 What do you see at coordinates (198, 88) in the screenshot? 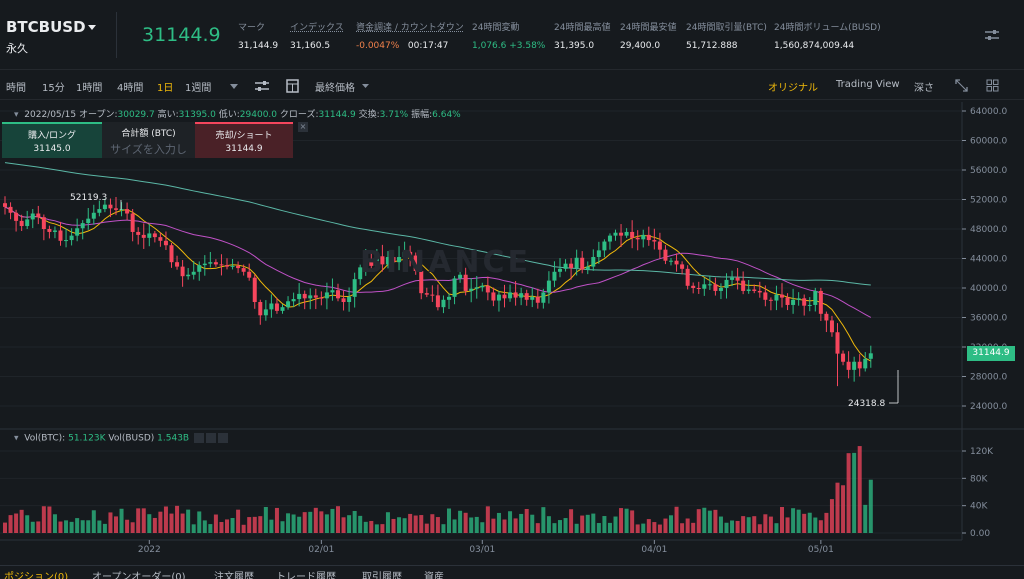
I see `interval-1w: 1週間` at bounding box center [198, 88].